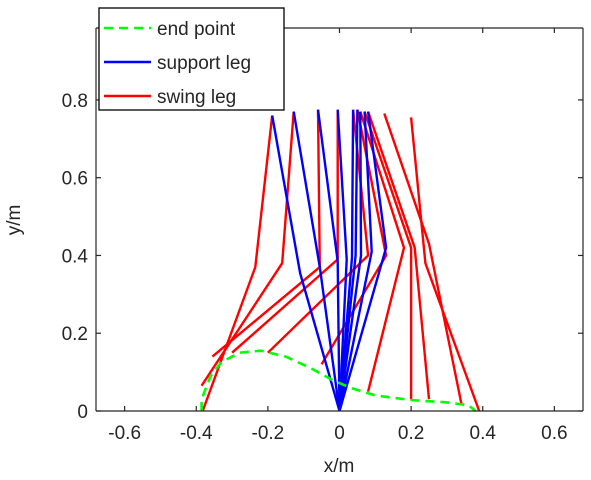 This screenshot has width=591, height=480. Describe the element at coordinates (196, 29) in the screenshot. I see `legend-label-end-point: end point` at that location.